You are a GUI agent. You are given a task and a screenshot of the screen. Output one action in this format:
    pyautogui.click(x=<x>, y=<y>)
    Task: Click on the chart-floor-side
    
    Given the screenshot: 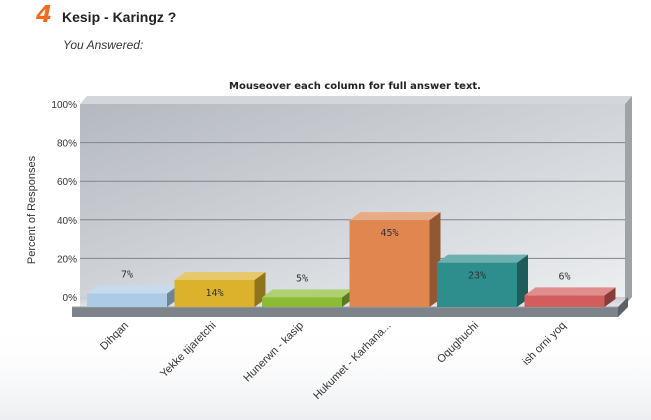 What is the action you would take?
    pyautogui.click(x=623, y=307)
    